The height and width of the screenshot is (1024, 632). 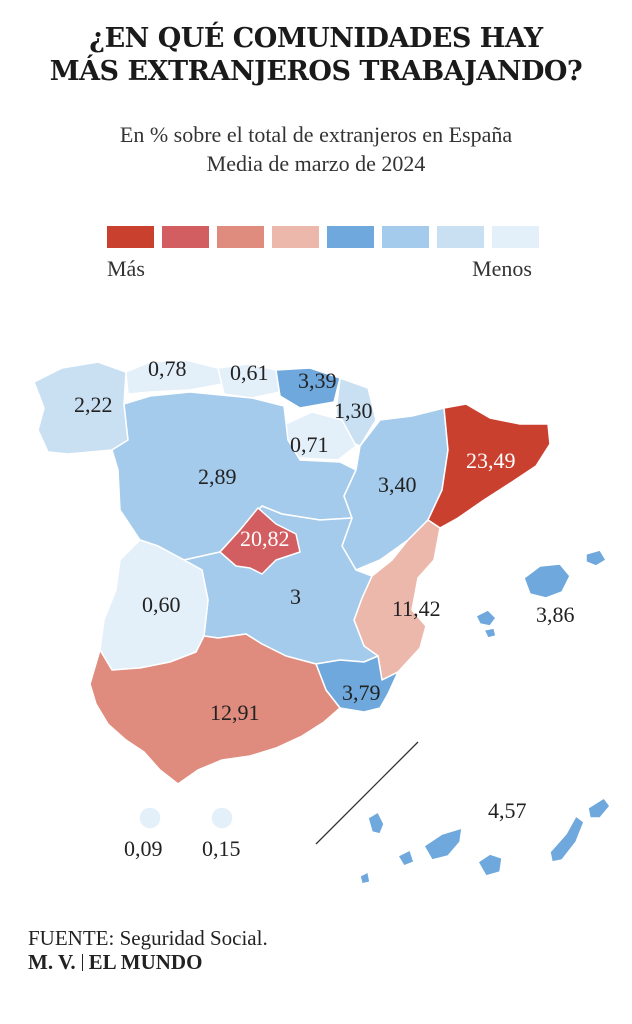 What do you see at coordinates (316, 71) in the screenshot?
I see `title-line-2: MÁS EXTRANJEROS TRABAJANDO?` at bounding box center [316, 71].